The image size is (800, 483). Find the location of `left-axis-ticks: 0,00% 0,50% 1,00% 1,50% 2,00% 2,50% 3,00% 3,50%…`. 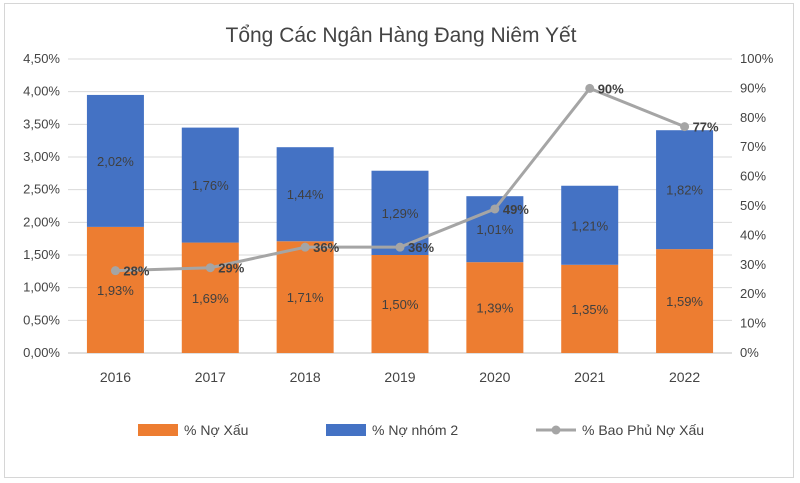

left-axis-ticks: 0,00% 0,50% 1,00% 1,50% 2,00% 2,50% 3,00% 3,50%… is located at coordinates (41, 205).